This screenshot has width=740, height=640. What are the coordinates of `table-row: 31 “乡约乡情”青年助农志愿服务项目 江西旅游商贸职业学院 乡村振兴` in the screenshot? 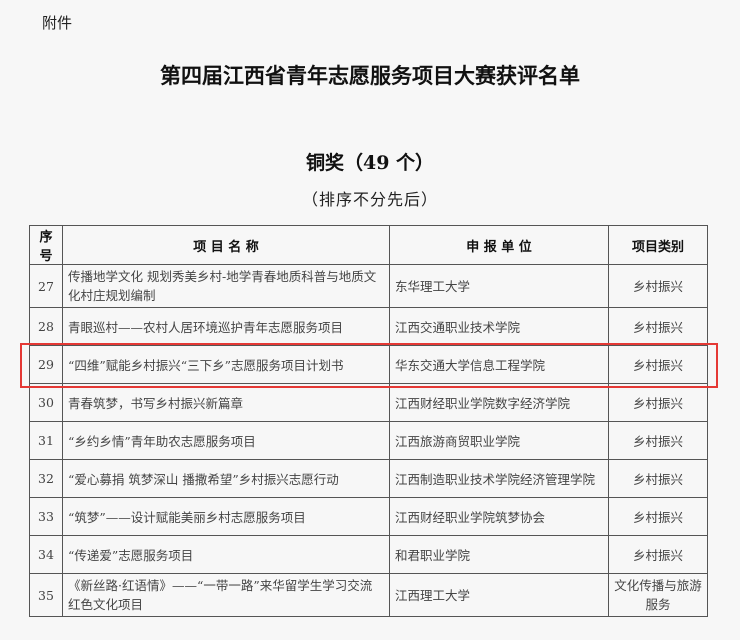 It's located at (368, 440).